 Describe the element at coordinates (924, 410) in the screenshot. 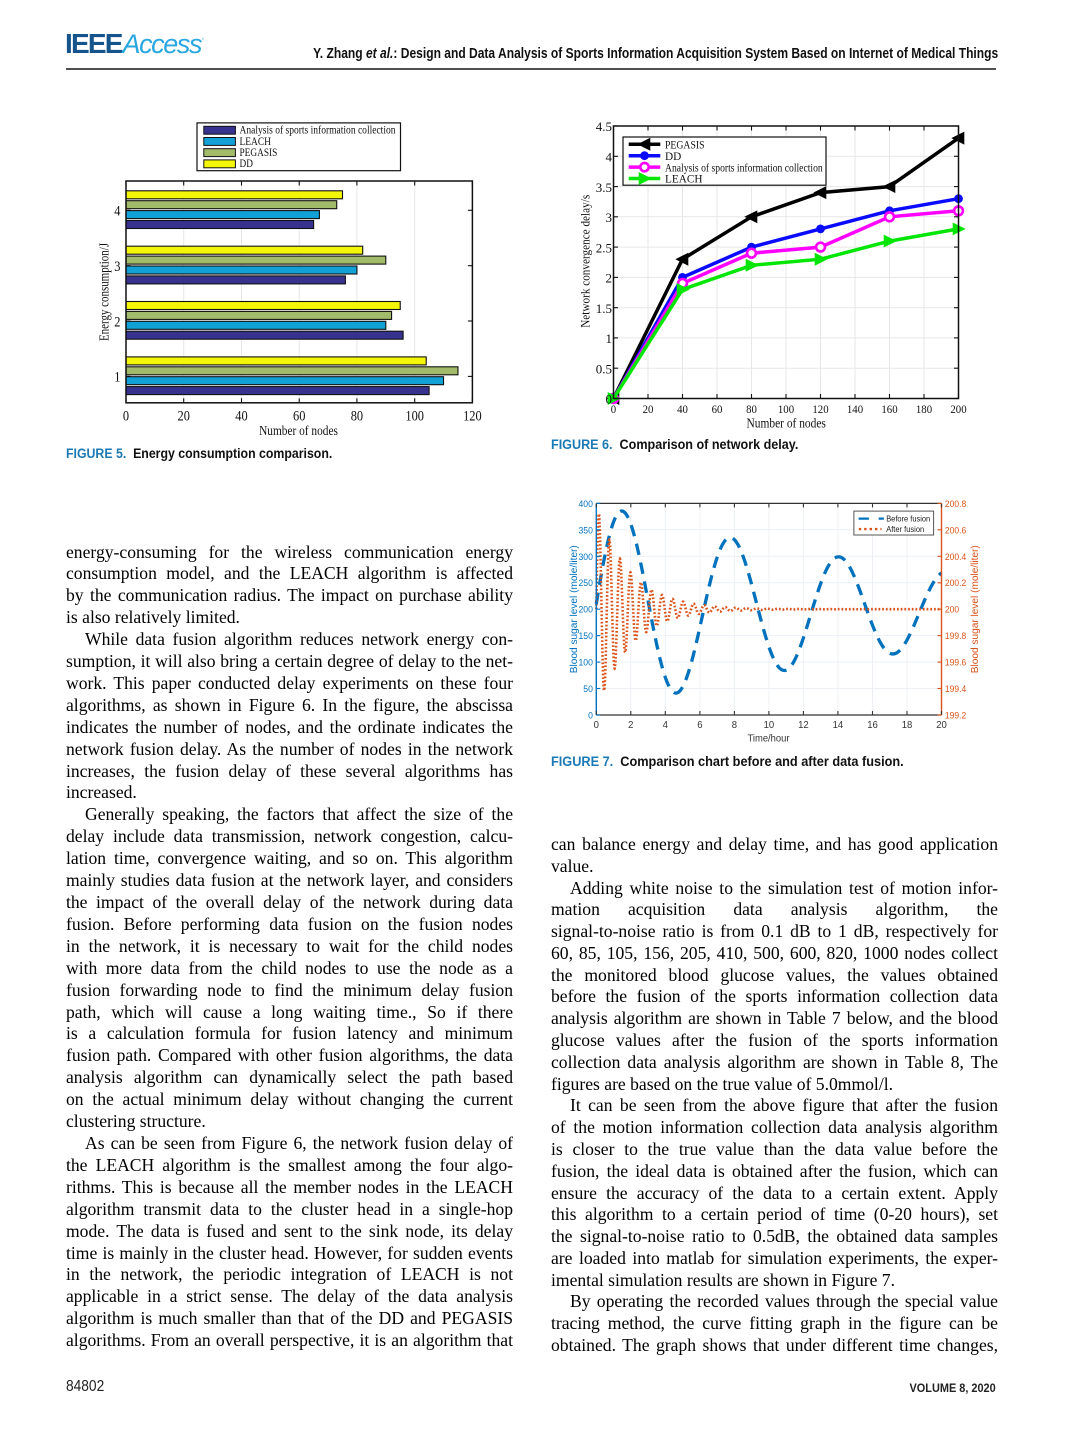

I see `svg-text: 180` at that location.